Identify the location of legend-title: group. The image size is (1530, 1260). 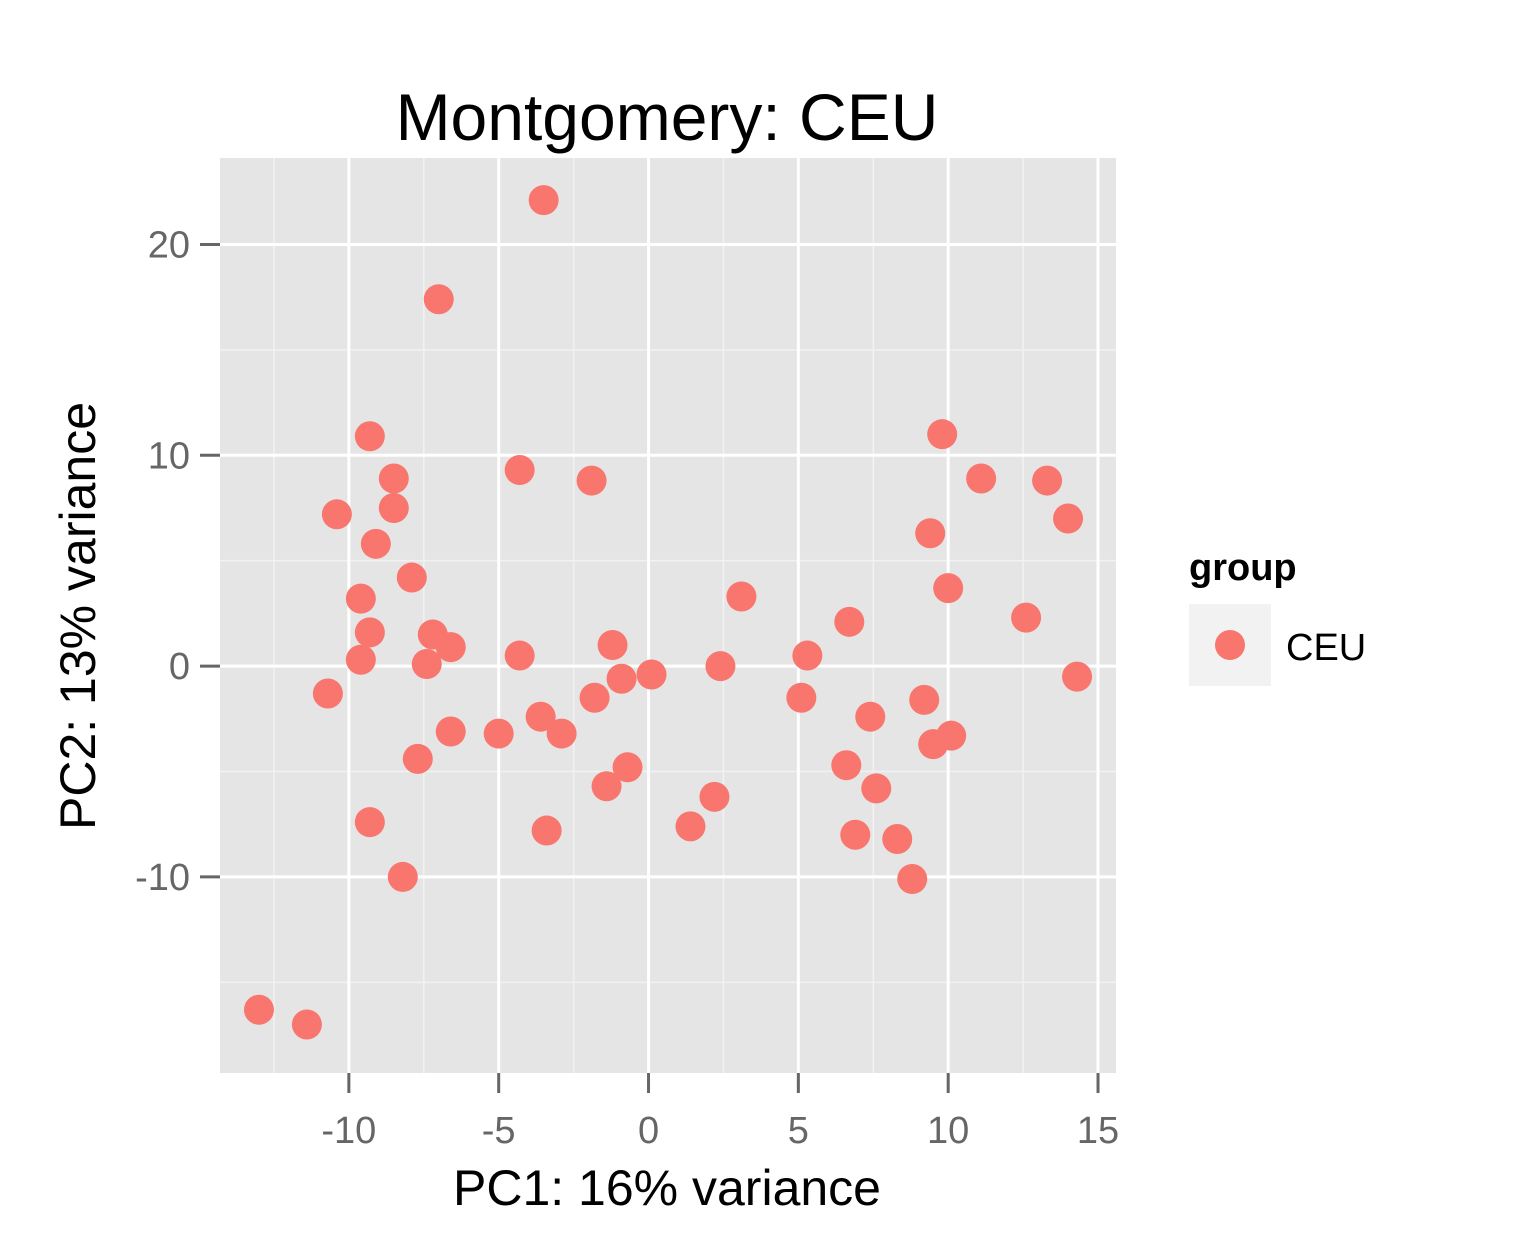
(1243, 568).